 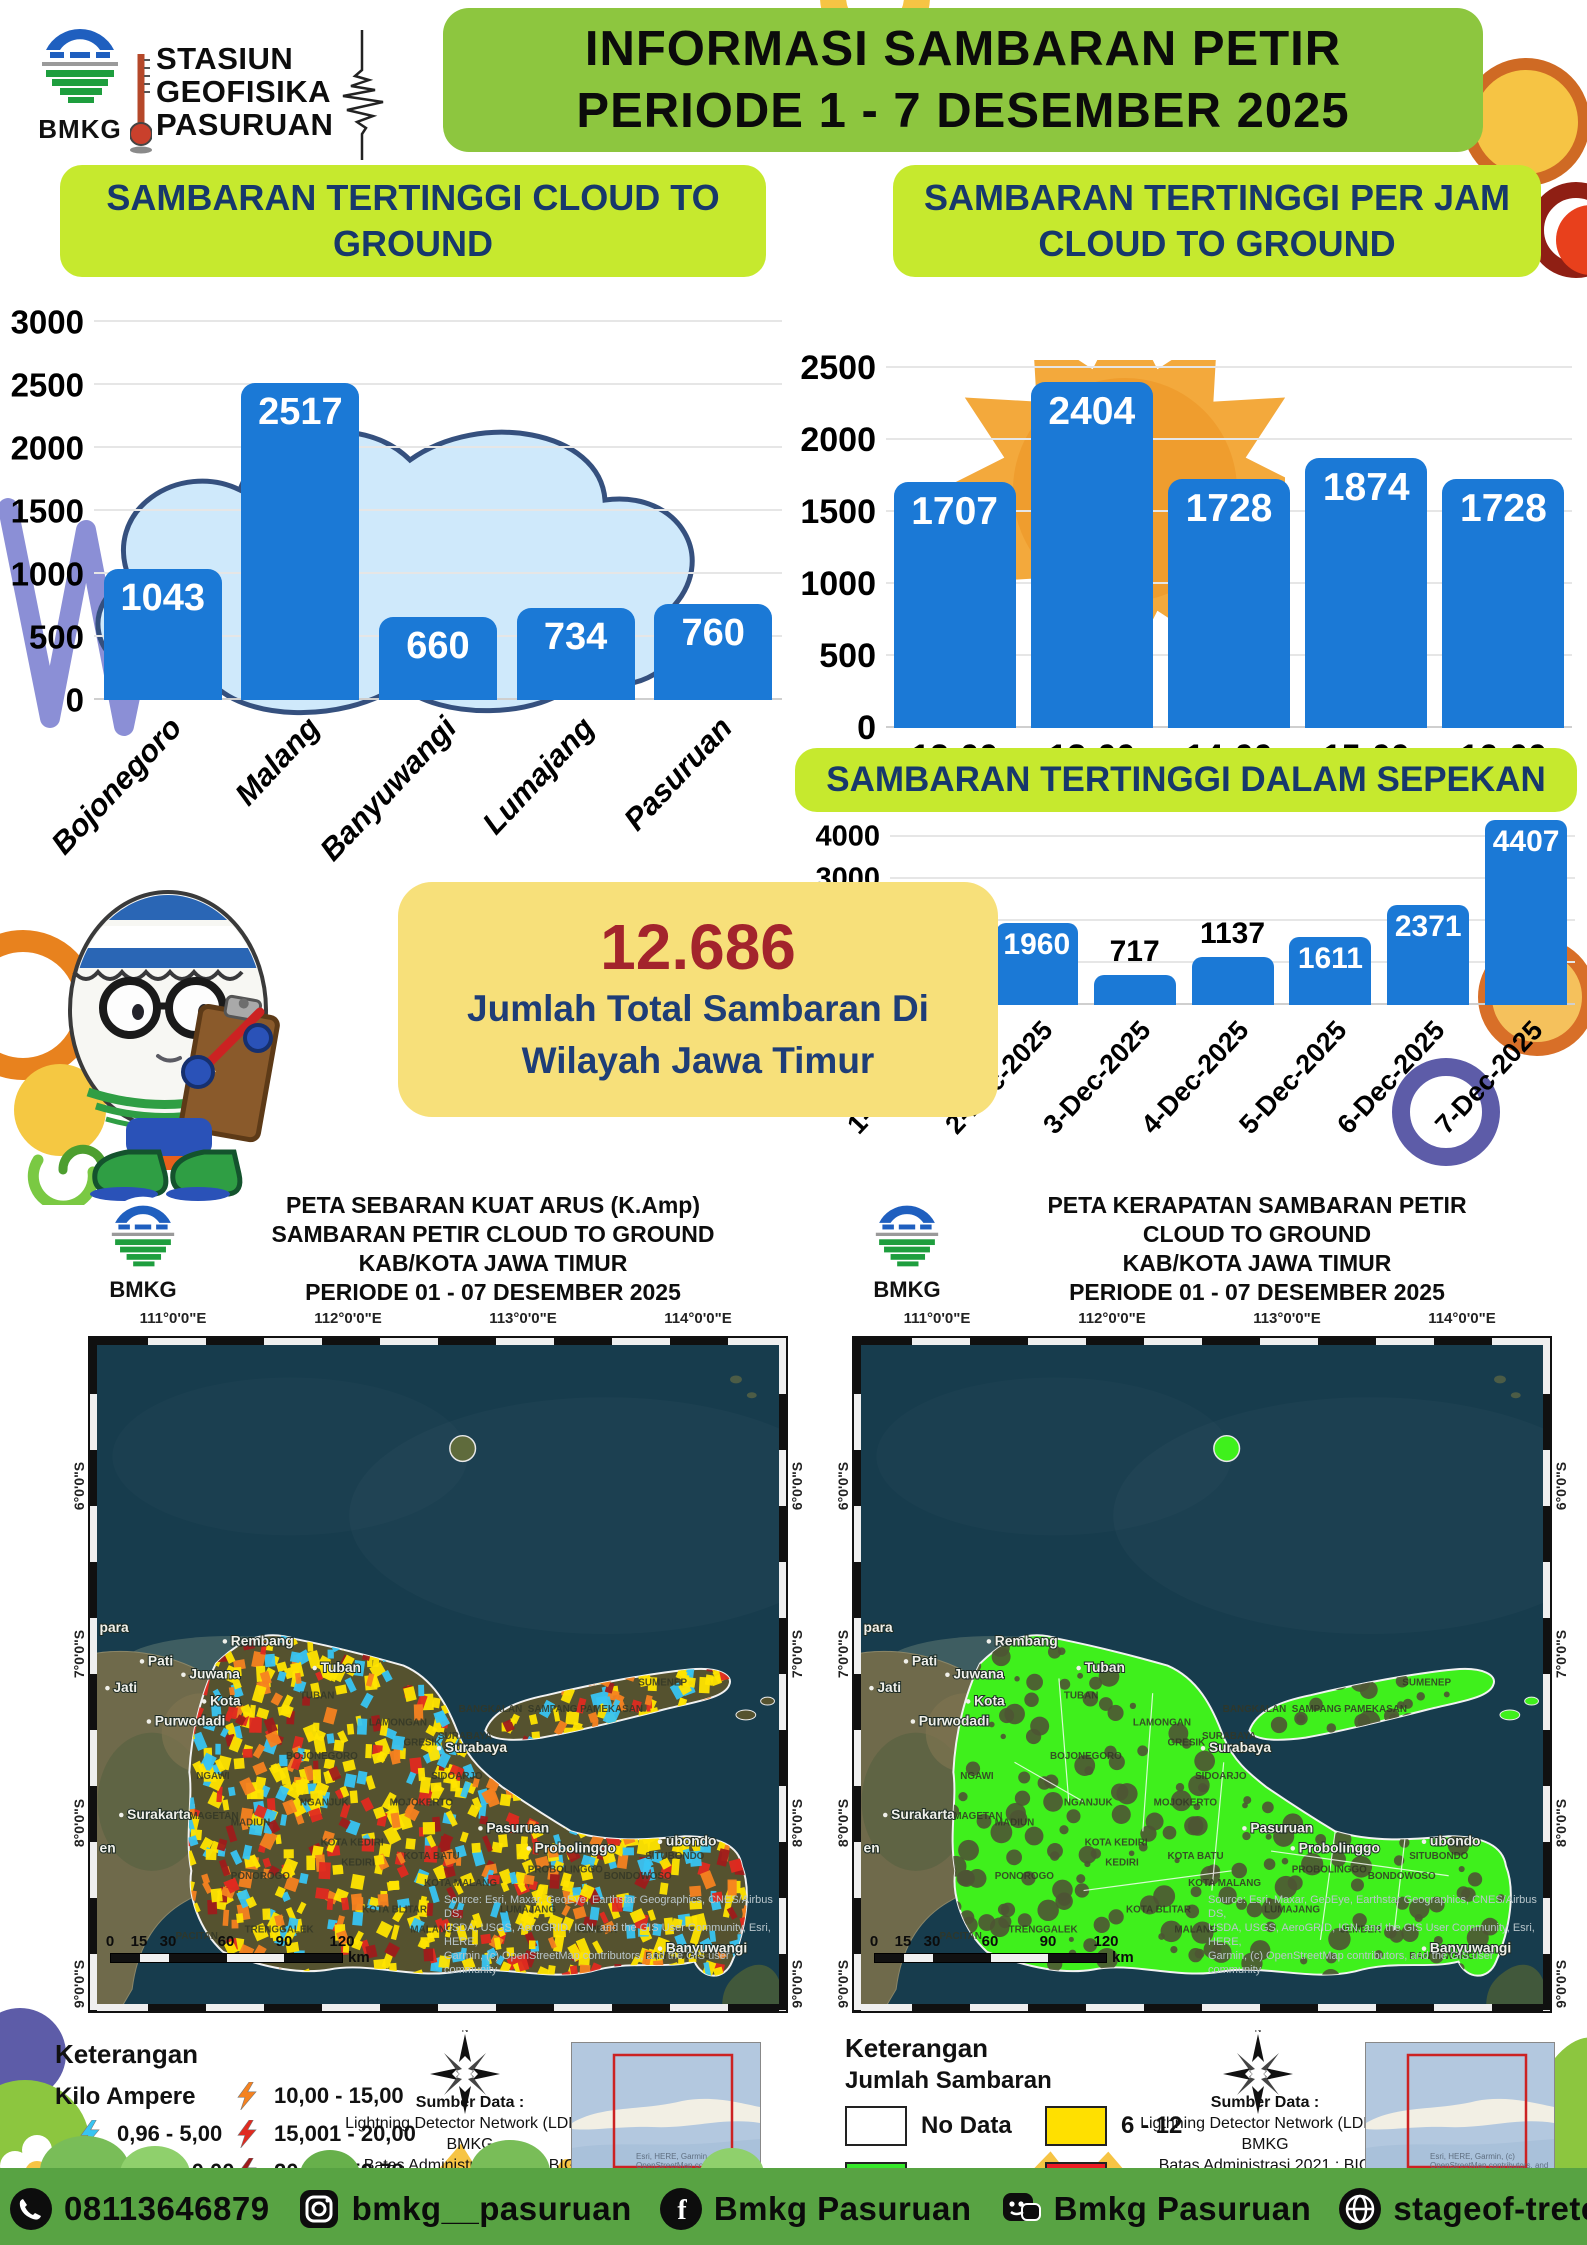 I want to click on svg-text: BANYUWANGI, so click(x=1443, y=1956).